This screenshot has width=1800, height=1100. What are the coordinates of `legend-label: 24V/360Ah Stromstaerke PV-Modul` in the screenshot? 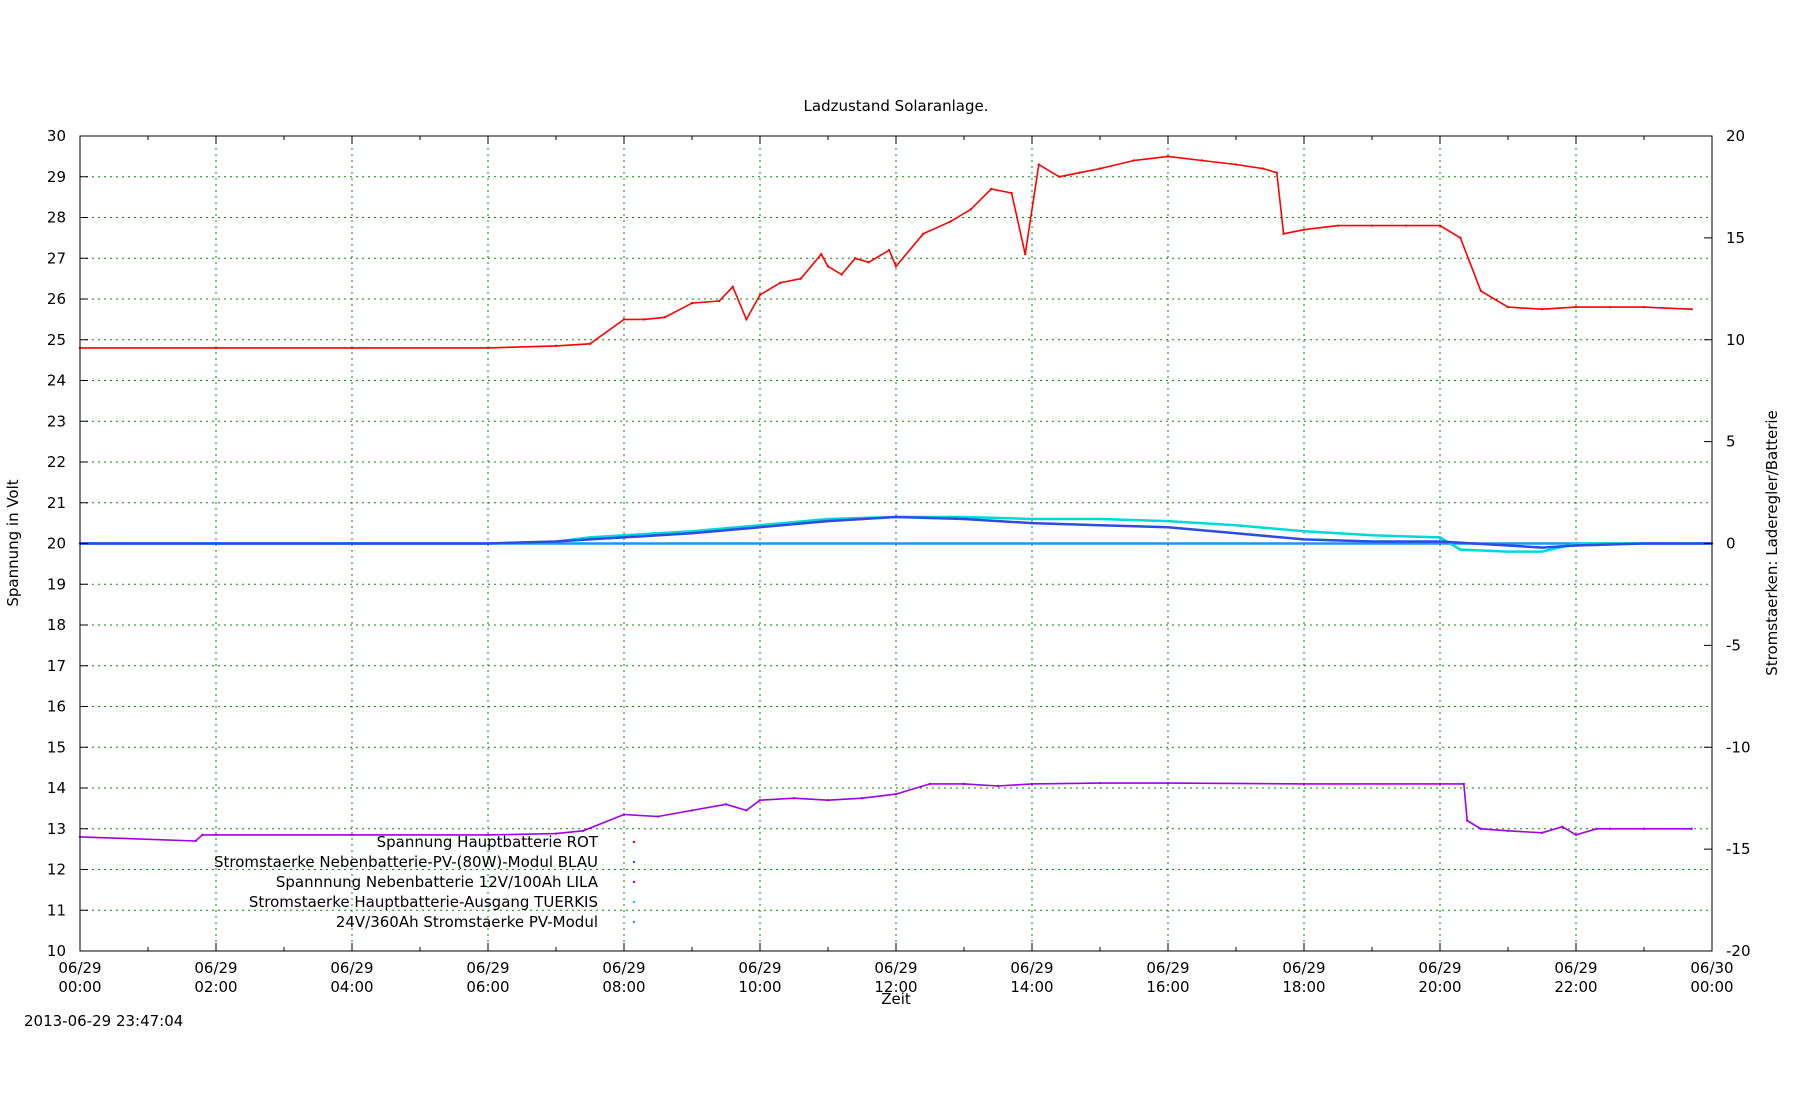 It's located at (467, 922).